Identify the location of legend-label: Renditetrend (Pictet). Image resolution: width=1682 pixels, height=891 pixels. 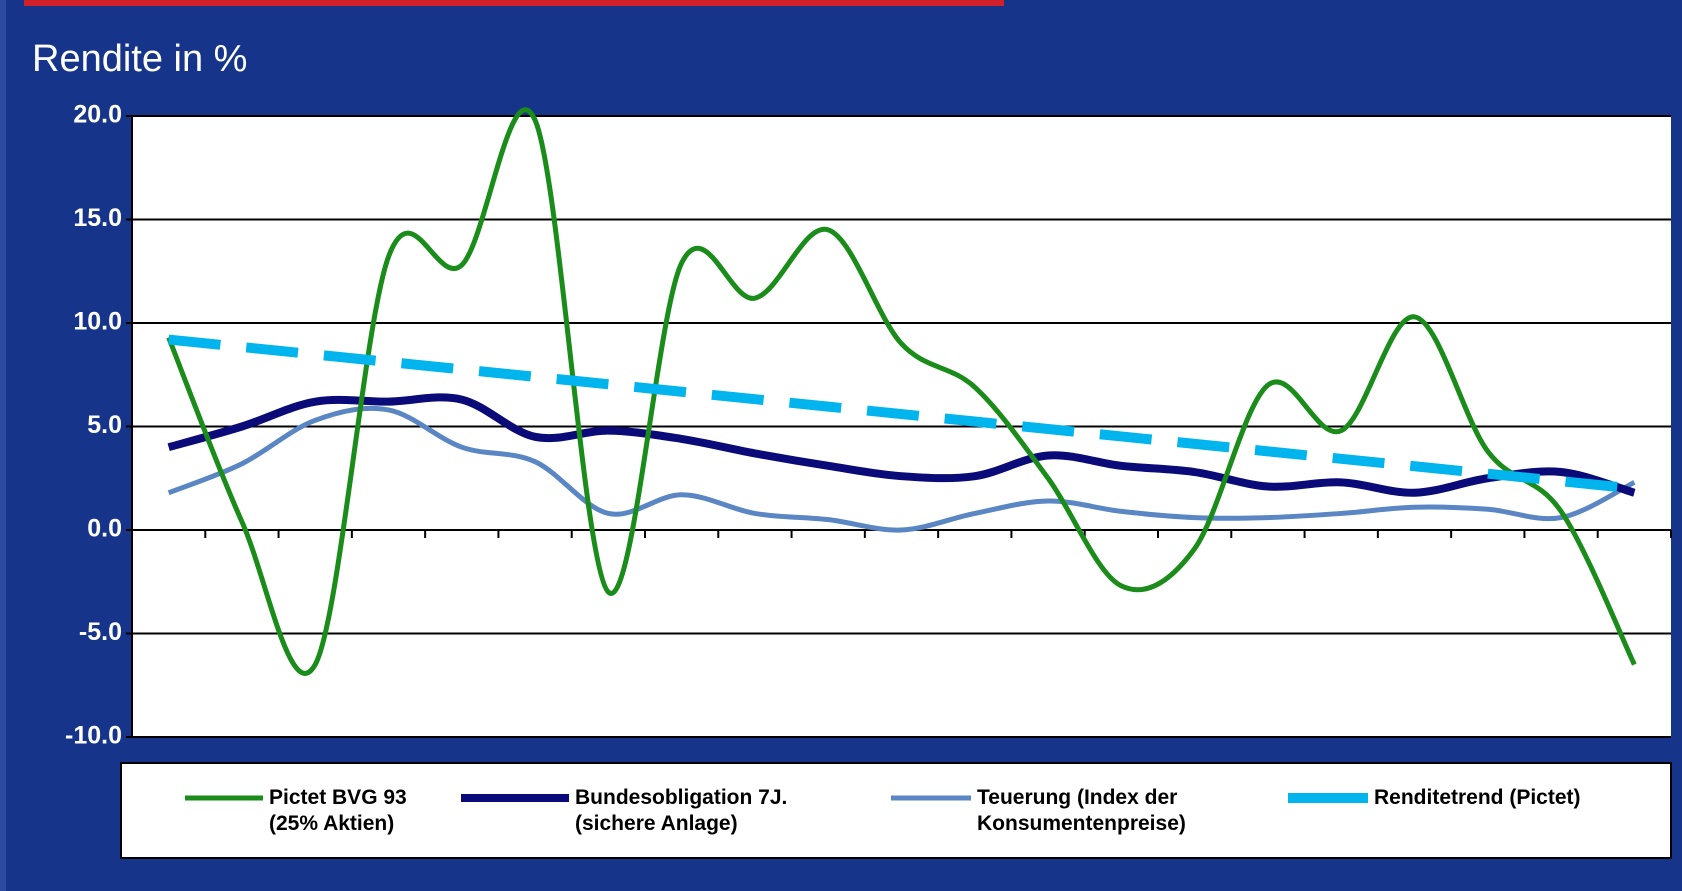
(1477, 797).